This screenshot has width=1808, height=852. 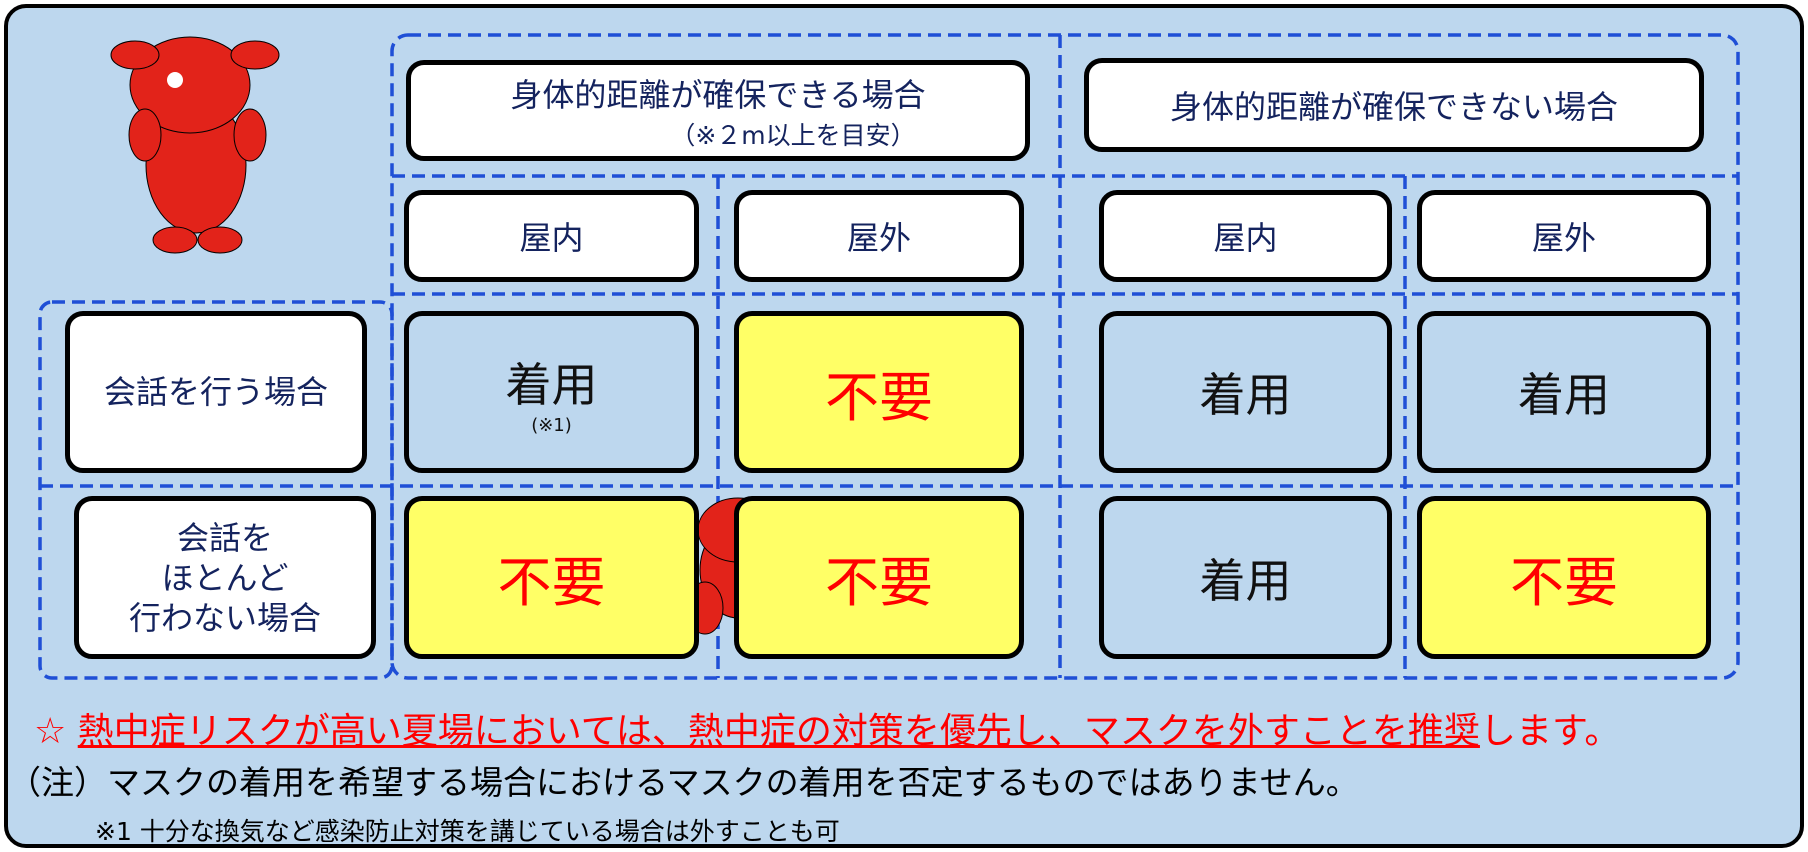 I want to click on row-label: ほとんど, so click(x=225, y=577).